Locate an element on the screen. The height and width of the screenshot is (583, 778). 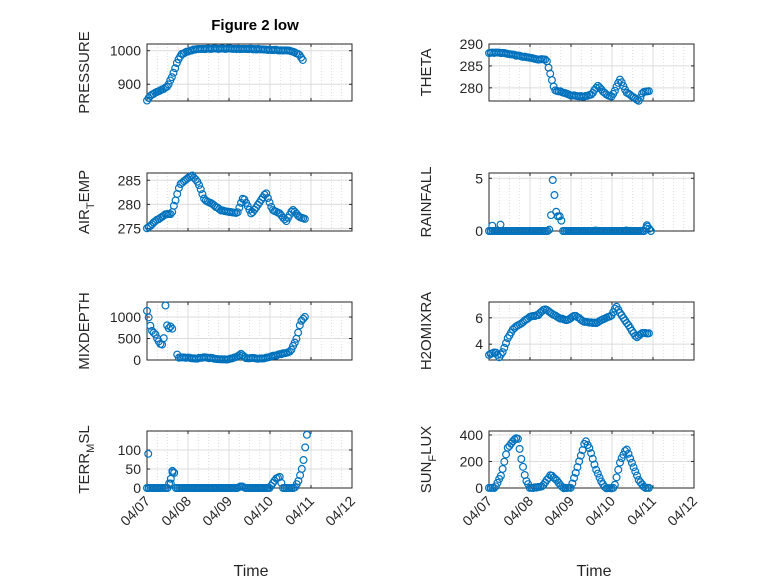
panel-h2omixra: 4 6 H2OMIXRA is located at coordinates (556, 331).